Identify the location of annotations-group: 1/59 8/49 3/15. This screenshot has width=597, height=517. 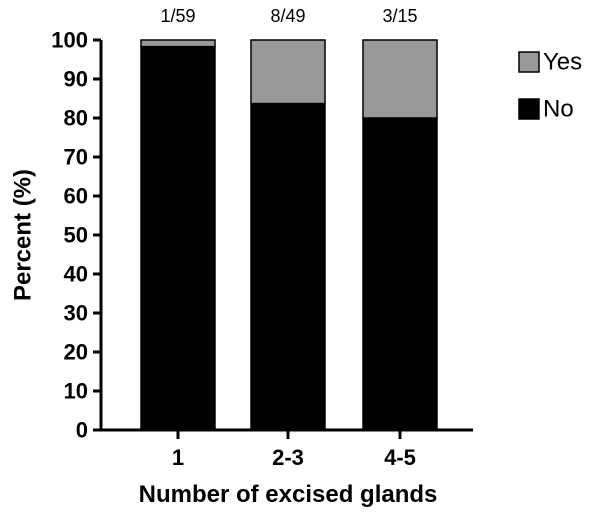
(288, 16).